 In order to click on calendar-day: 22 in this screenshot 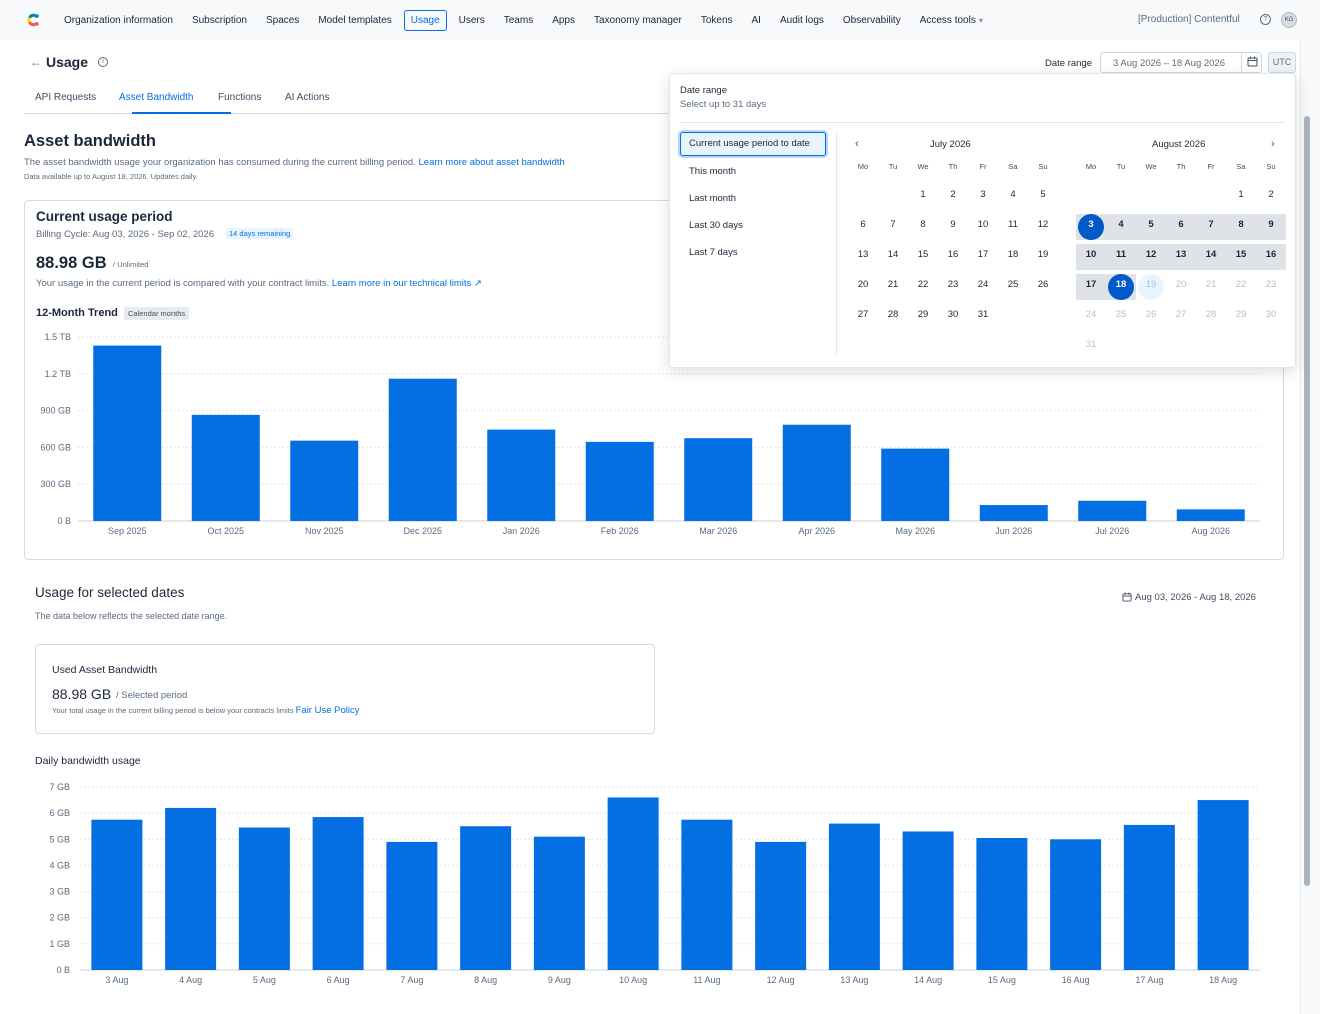, I will do `click(923, 284)`.